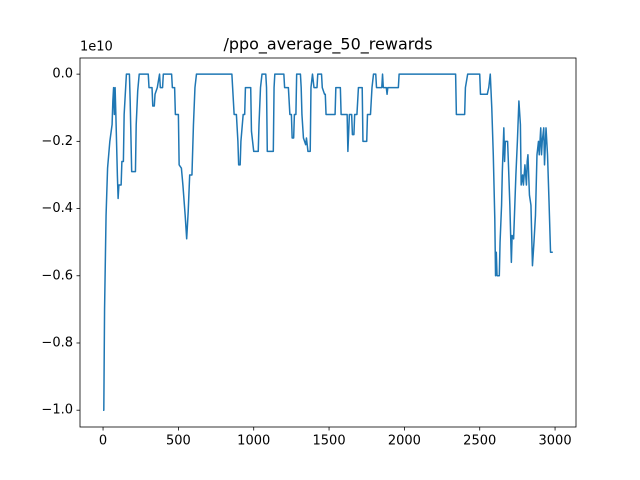 The image size is (640, 480). What do you see at coordinates (57, 141) in the screenshot?
I see `y-tick-label: −0.2` at bounding box center [57, 141].